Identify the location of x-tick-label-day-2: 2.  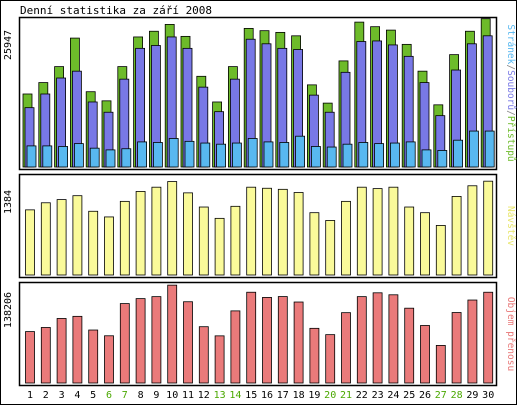
(46, 395).